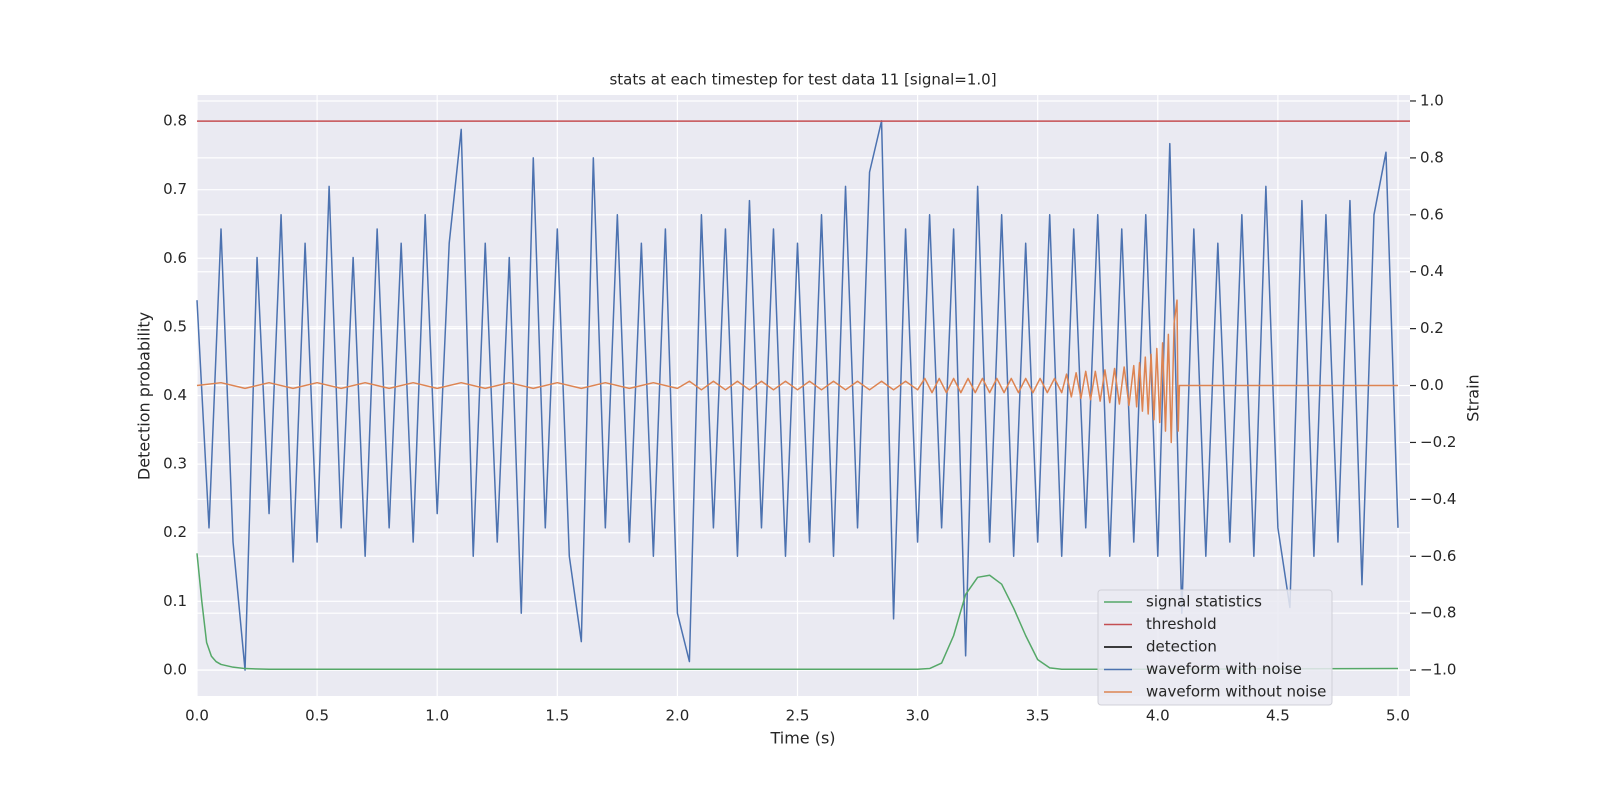 The width and height of the screenshot is (1600, 804). What do you see at coordinates (1432, 328) in the screenshot?
I see `y2-tick-label: 0.2` at bounding box center [1432, 328].